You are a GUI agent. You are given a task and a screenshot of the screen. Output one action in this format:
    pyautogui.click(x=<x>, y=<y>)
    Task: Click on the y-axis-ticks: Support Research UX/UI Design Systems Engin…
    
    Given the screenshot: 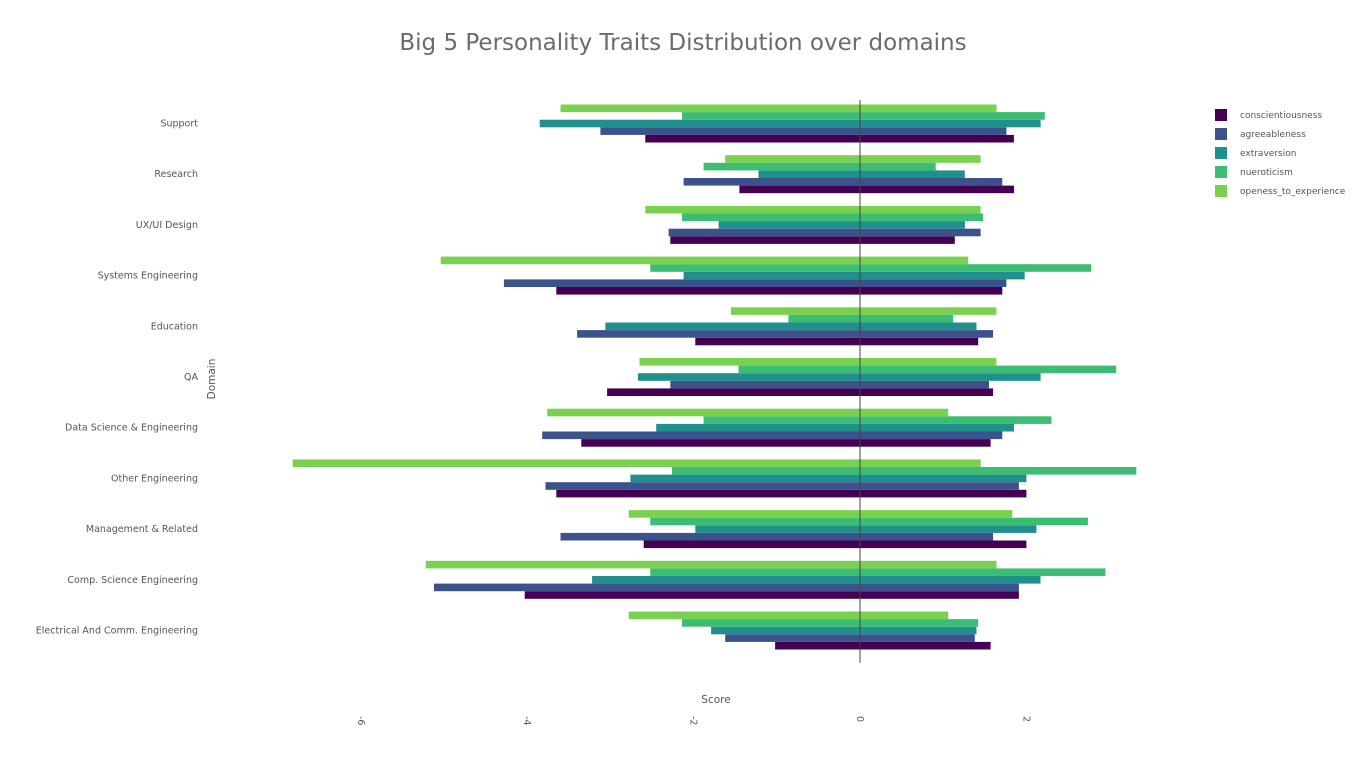 What is the action you would take?
    pyautogui.click(x=117, y=378)
    